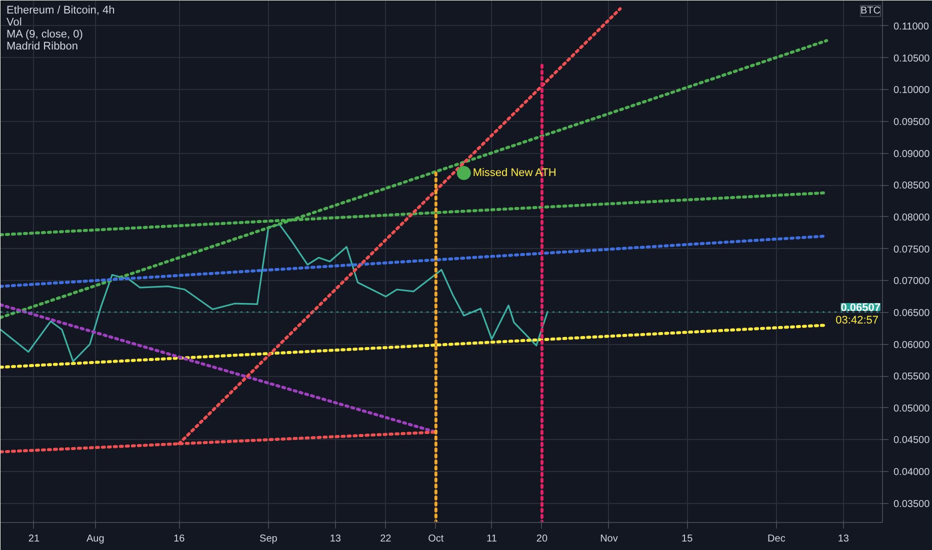 This screenshot has width=932, height=550. Describe the element at coordinates (912, 154) in the screenshot. I see `y-tick-label: 0.09000` at that location.